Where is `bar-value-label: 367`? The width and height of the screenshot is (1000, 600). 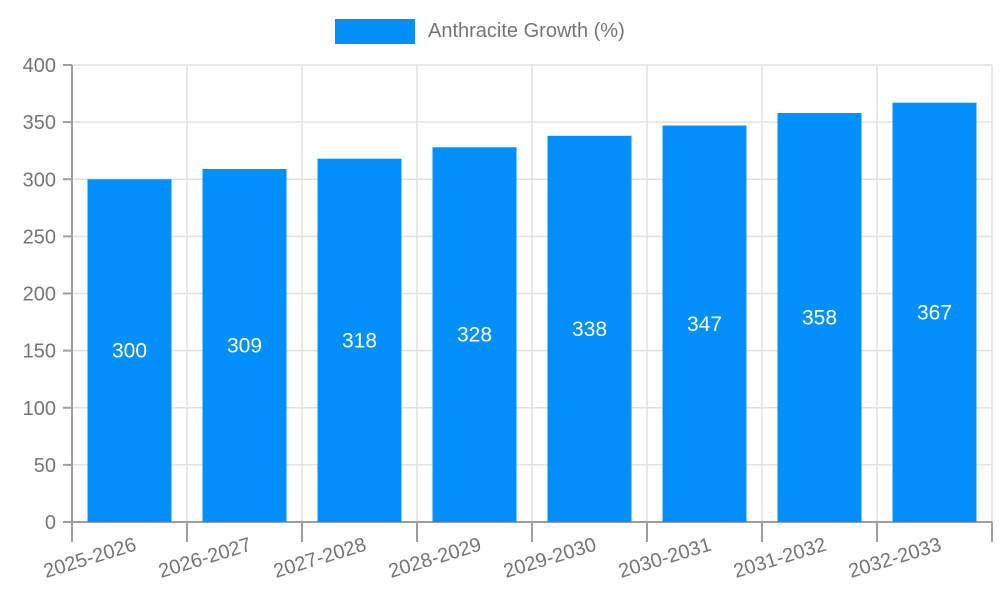
bar-value-label: 367 is located at coordinates (934, 312).